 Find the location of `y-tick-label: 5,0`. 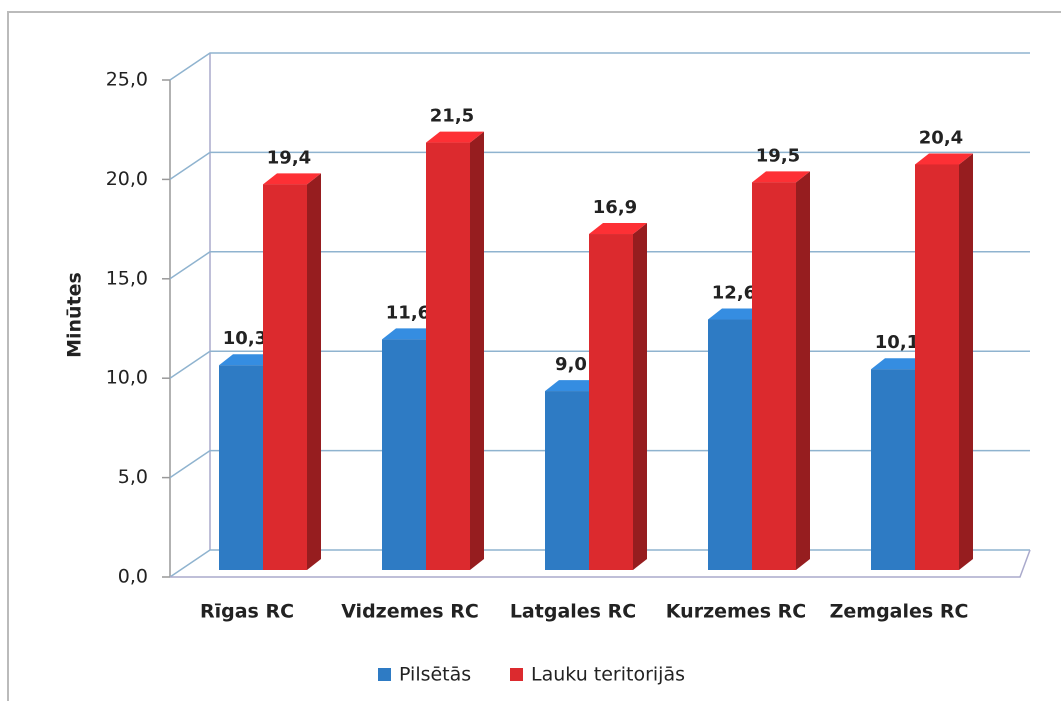

y-tick-label: 5,0 is located at coordinates (133, 477).